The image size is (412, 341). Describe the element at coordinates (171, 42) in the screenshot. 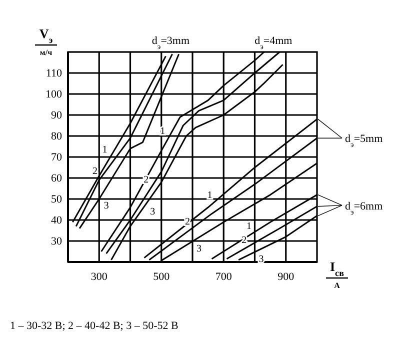

I see `annotation: d$_{э}$=3mm` at that location.